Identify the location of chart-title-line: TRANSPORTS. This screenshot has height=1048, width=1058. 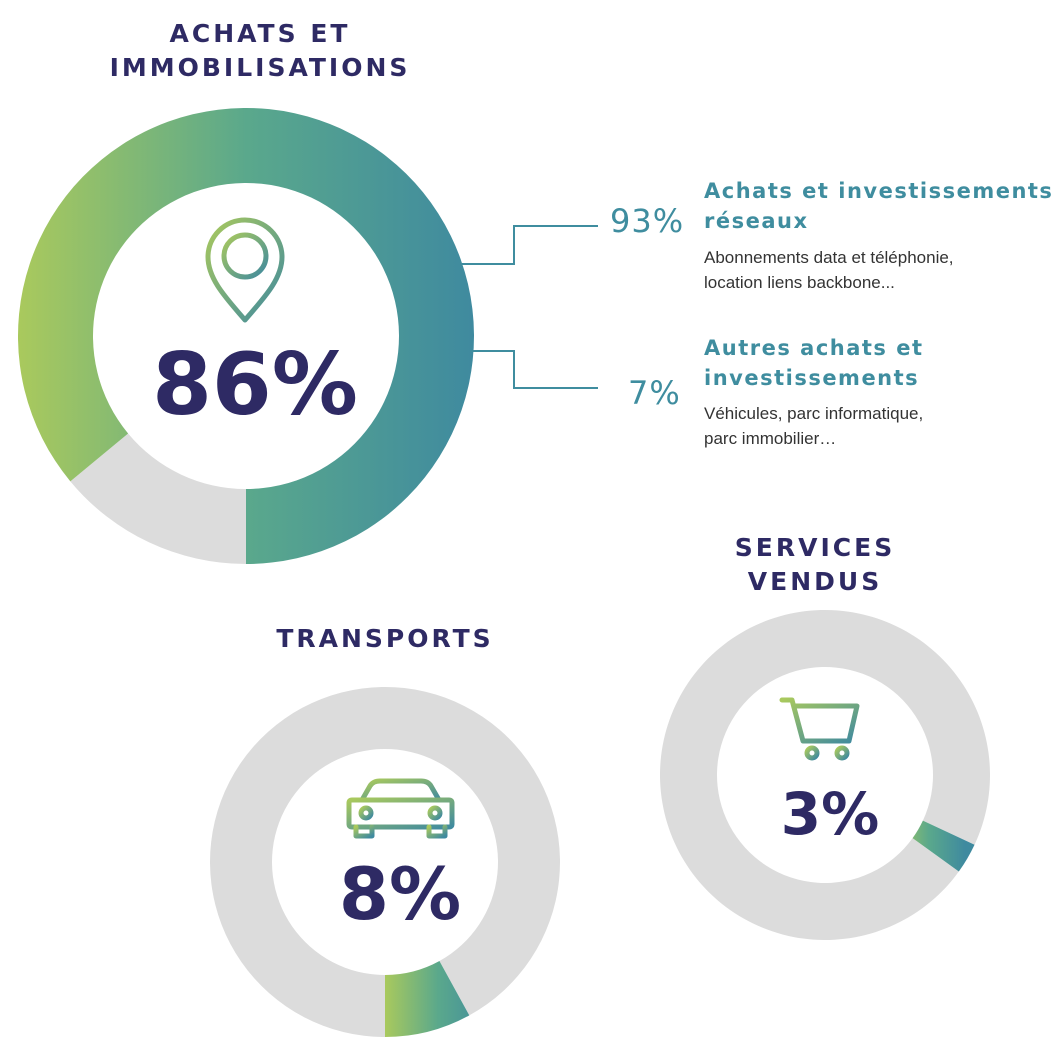
(385, 638).